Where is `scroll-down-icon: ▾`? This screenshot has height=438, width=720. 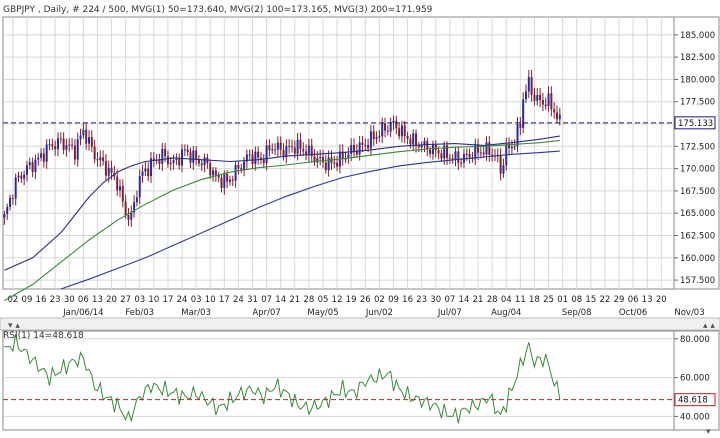 scroll-down-icon: ▾ is located at coordinates (708, 432).